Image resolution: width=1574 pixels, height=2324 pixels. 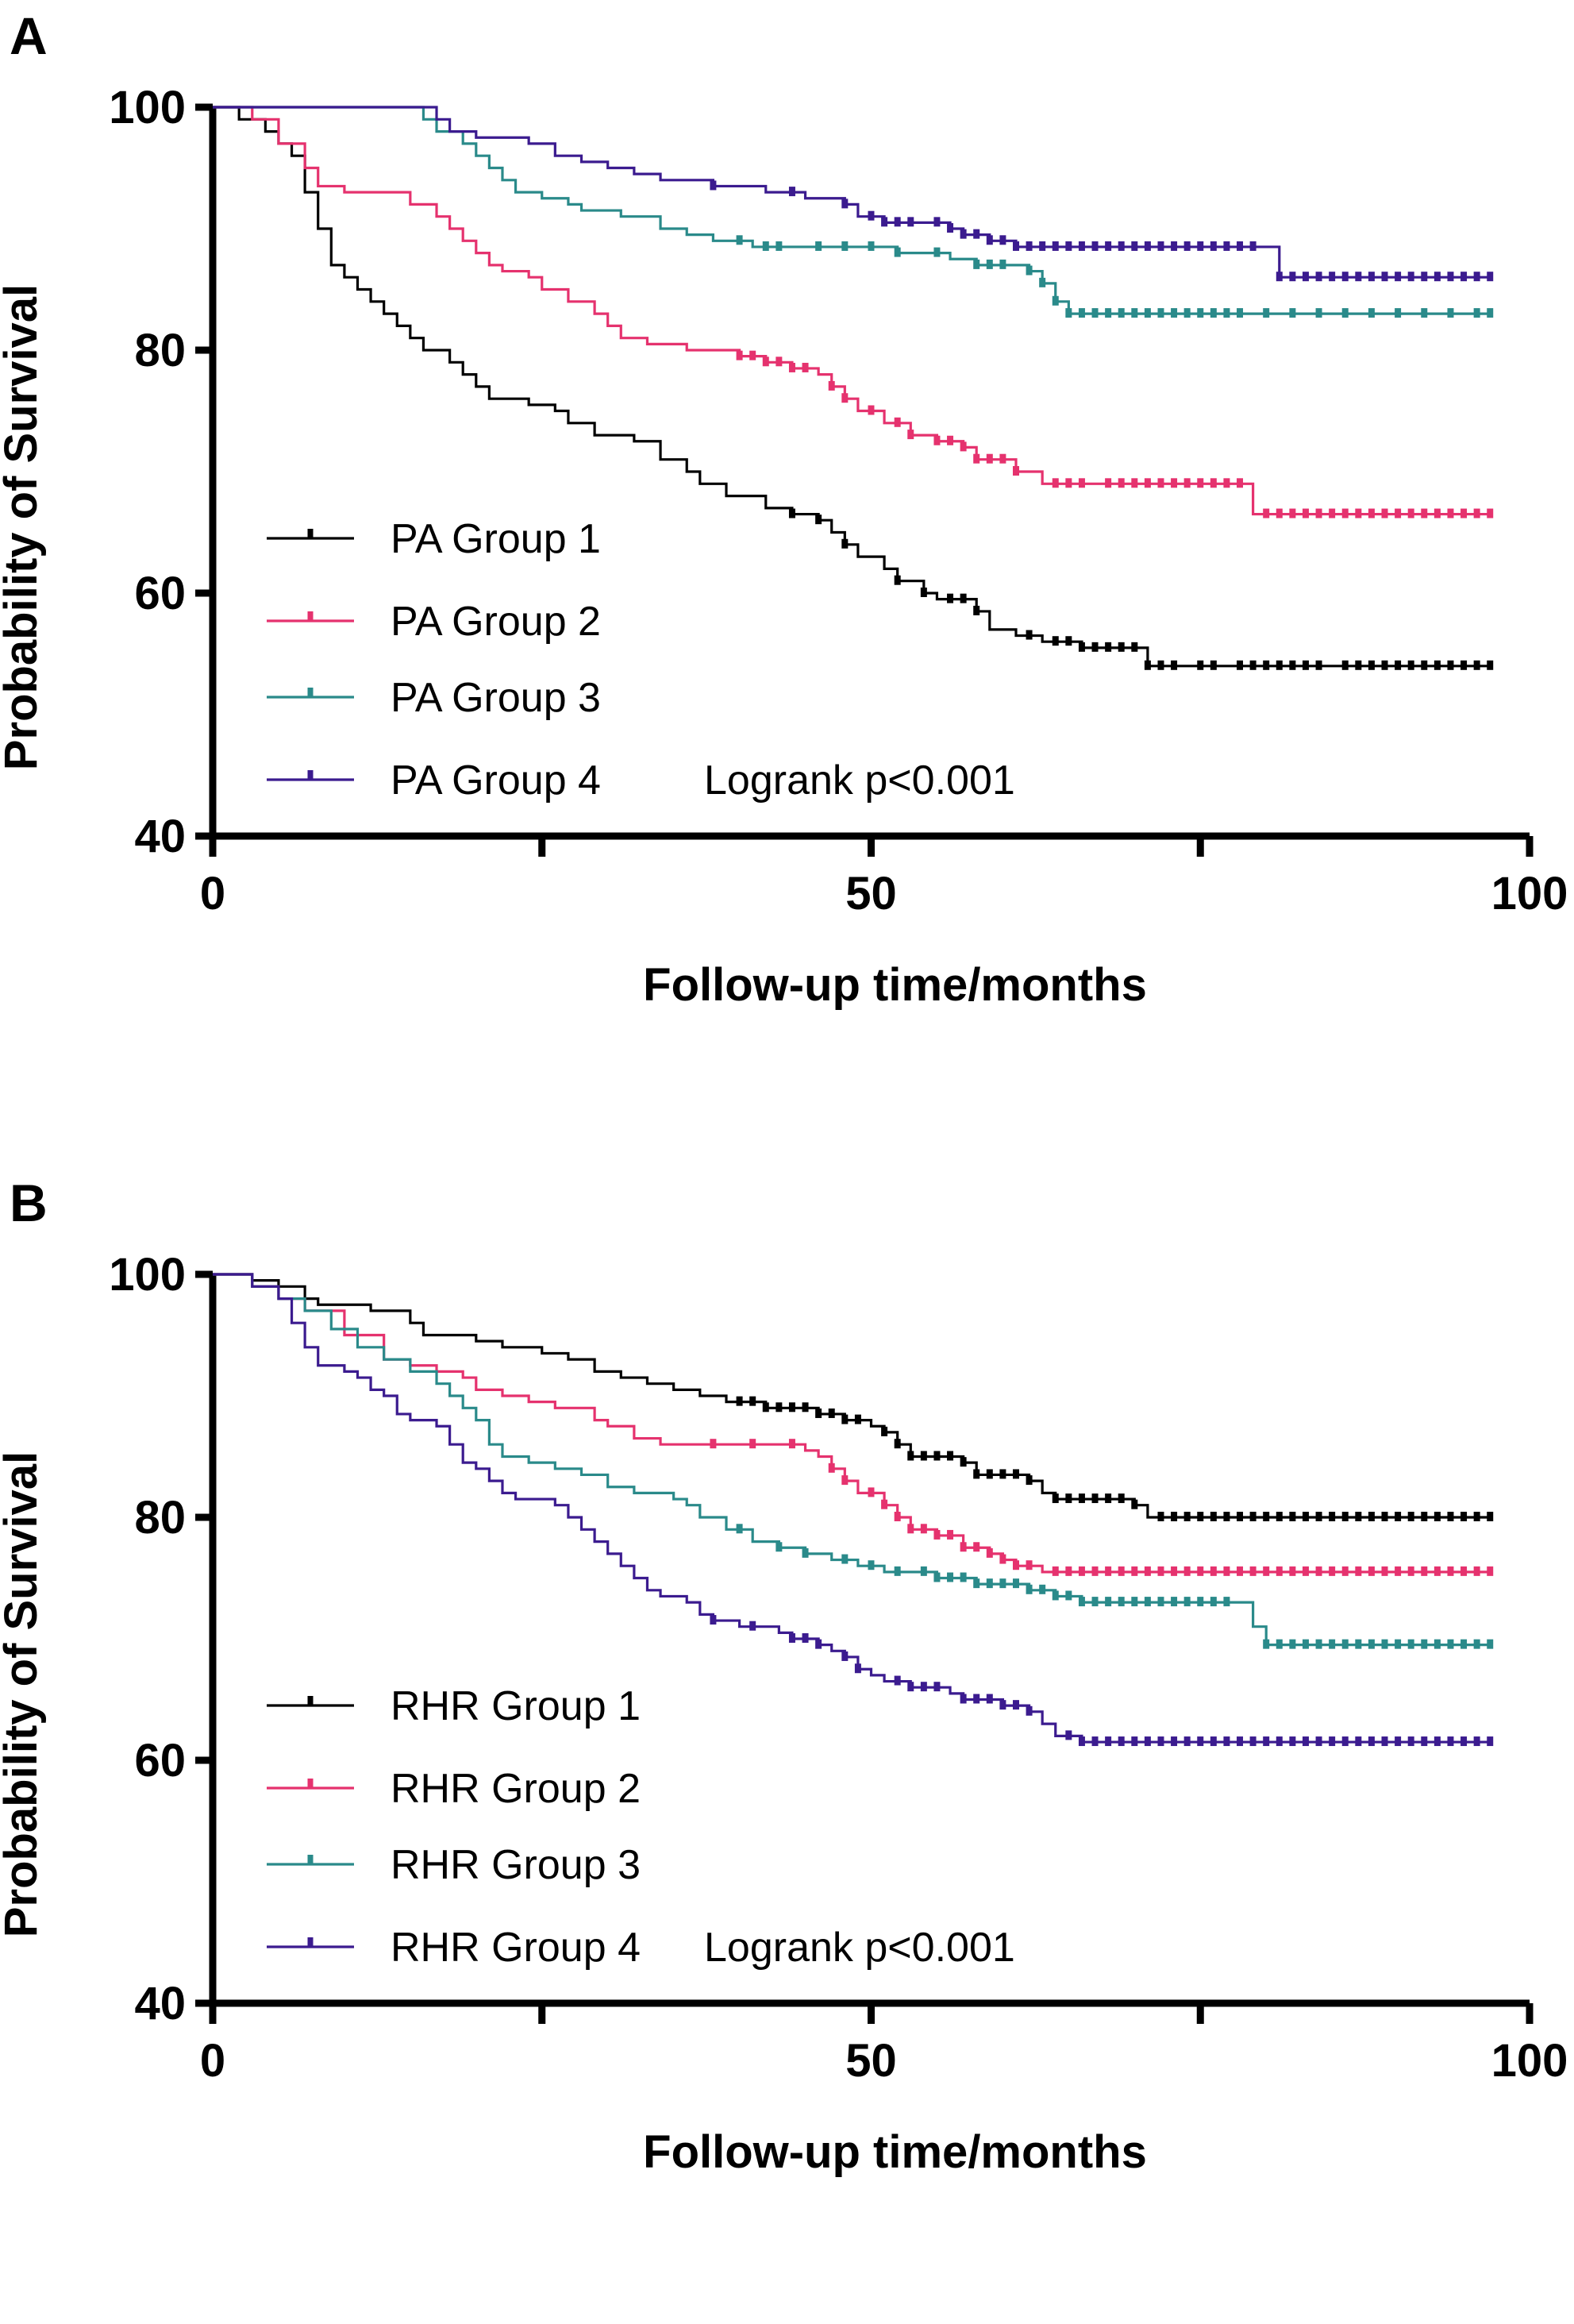 I want to click on panel-label: A, so click(x=29, y=35).